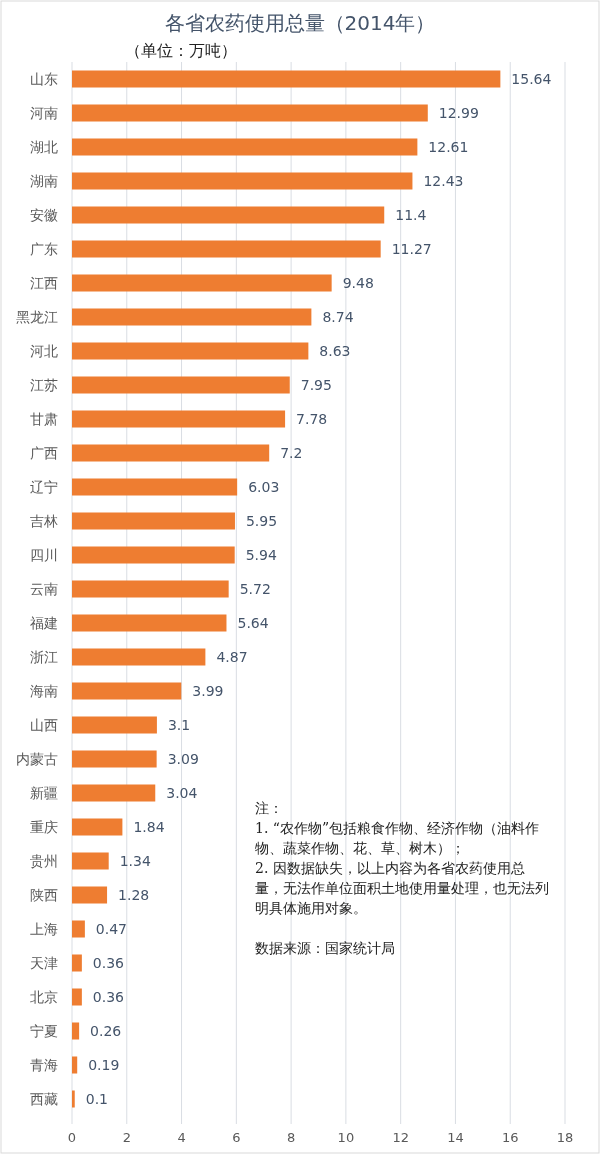 The width and height of the screenshot is (600, 1154). What do you see at coordinates (269, 808) in the screenshot?
I see `annotation: 注：` at bounding box center [269, 808].